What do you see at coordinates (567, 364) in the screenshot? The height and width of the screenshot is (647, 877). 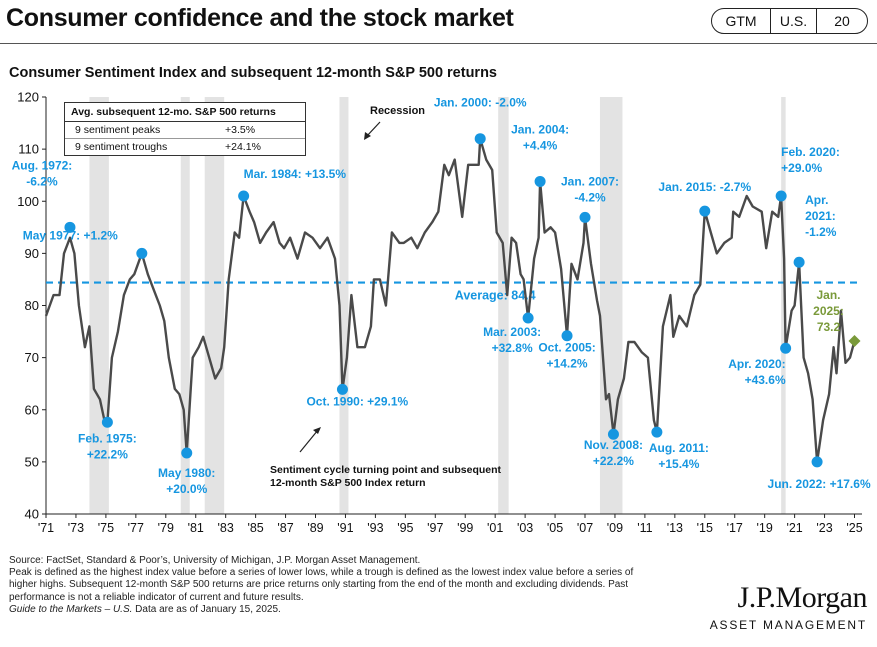 I see `trough-label: +14.2%` at bounding box center [567, 364].